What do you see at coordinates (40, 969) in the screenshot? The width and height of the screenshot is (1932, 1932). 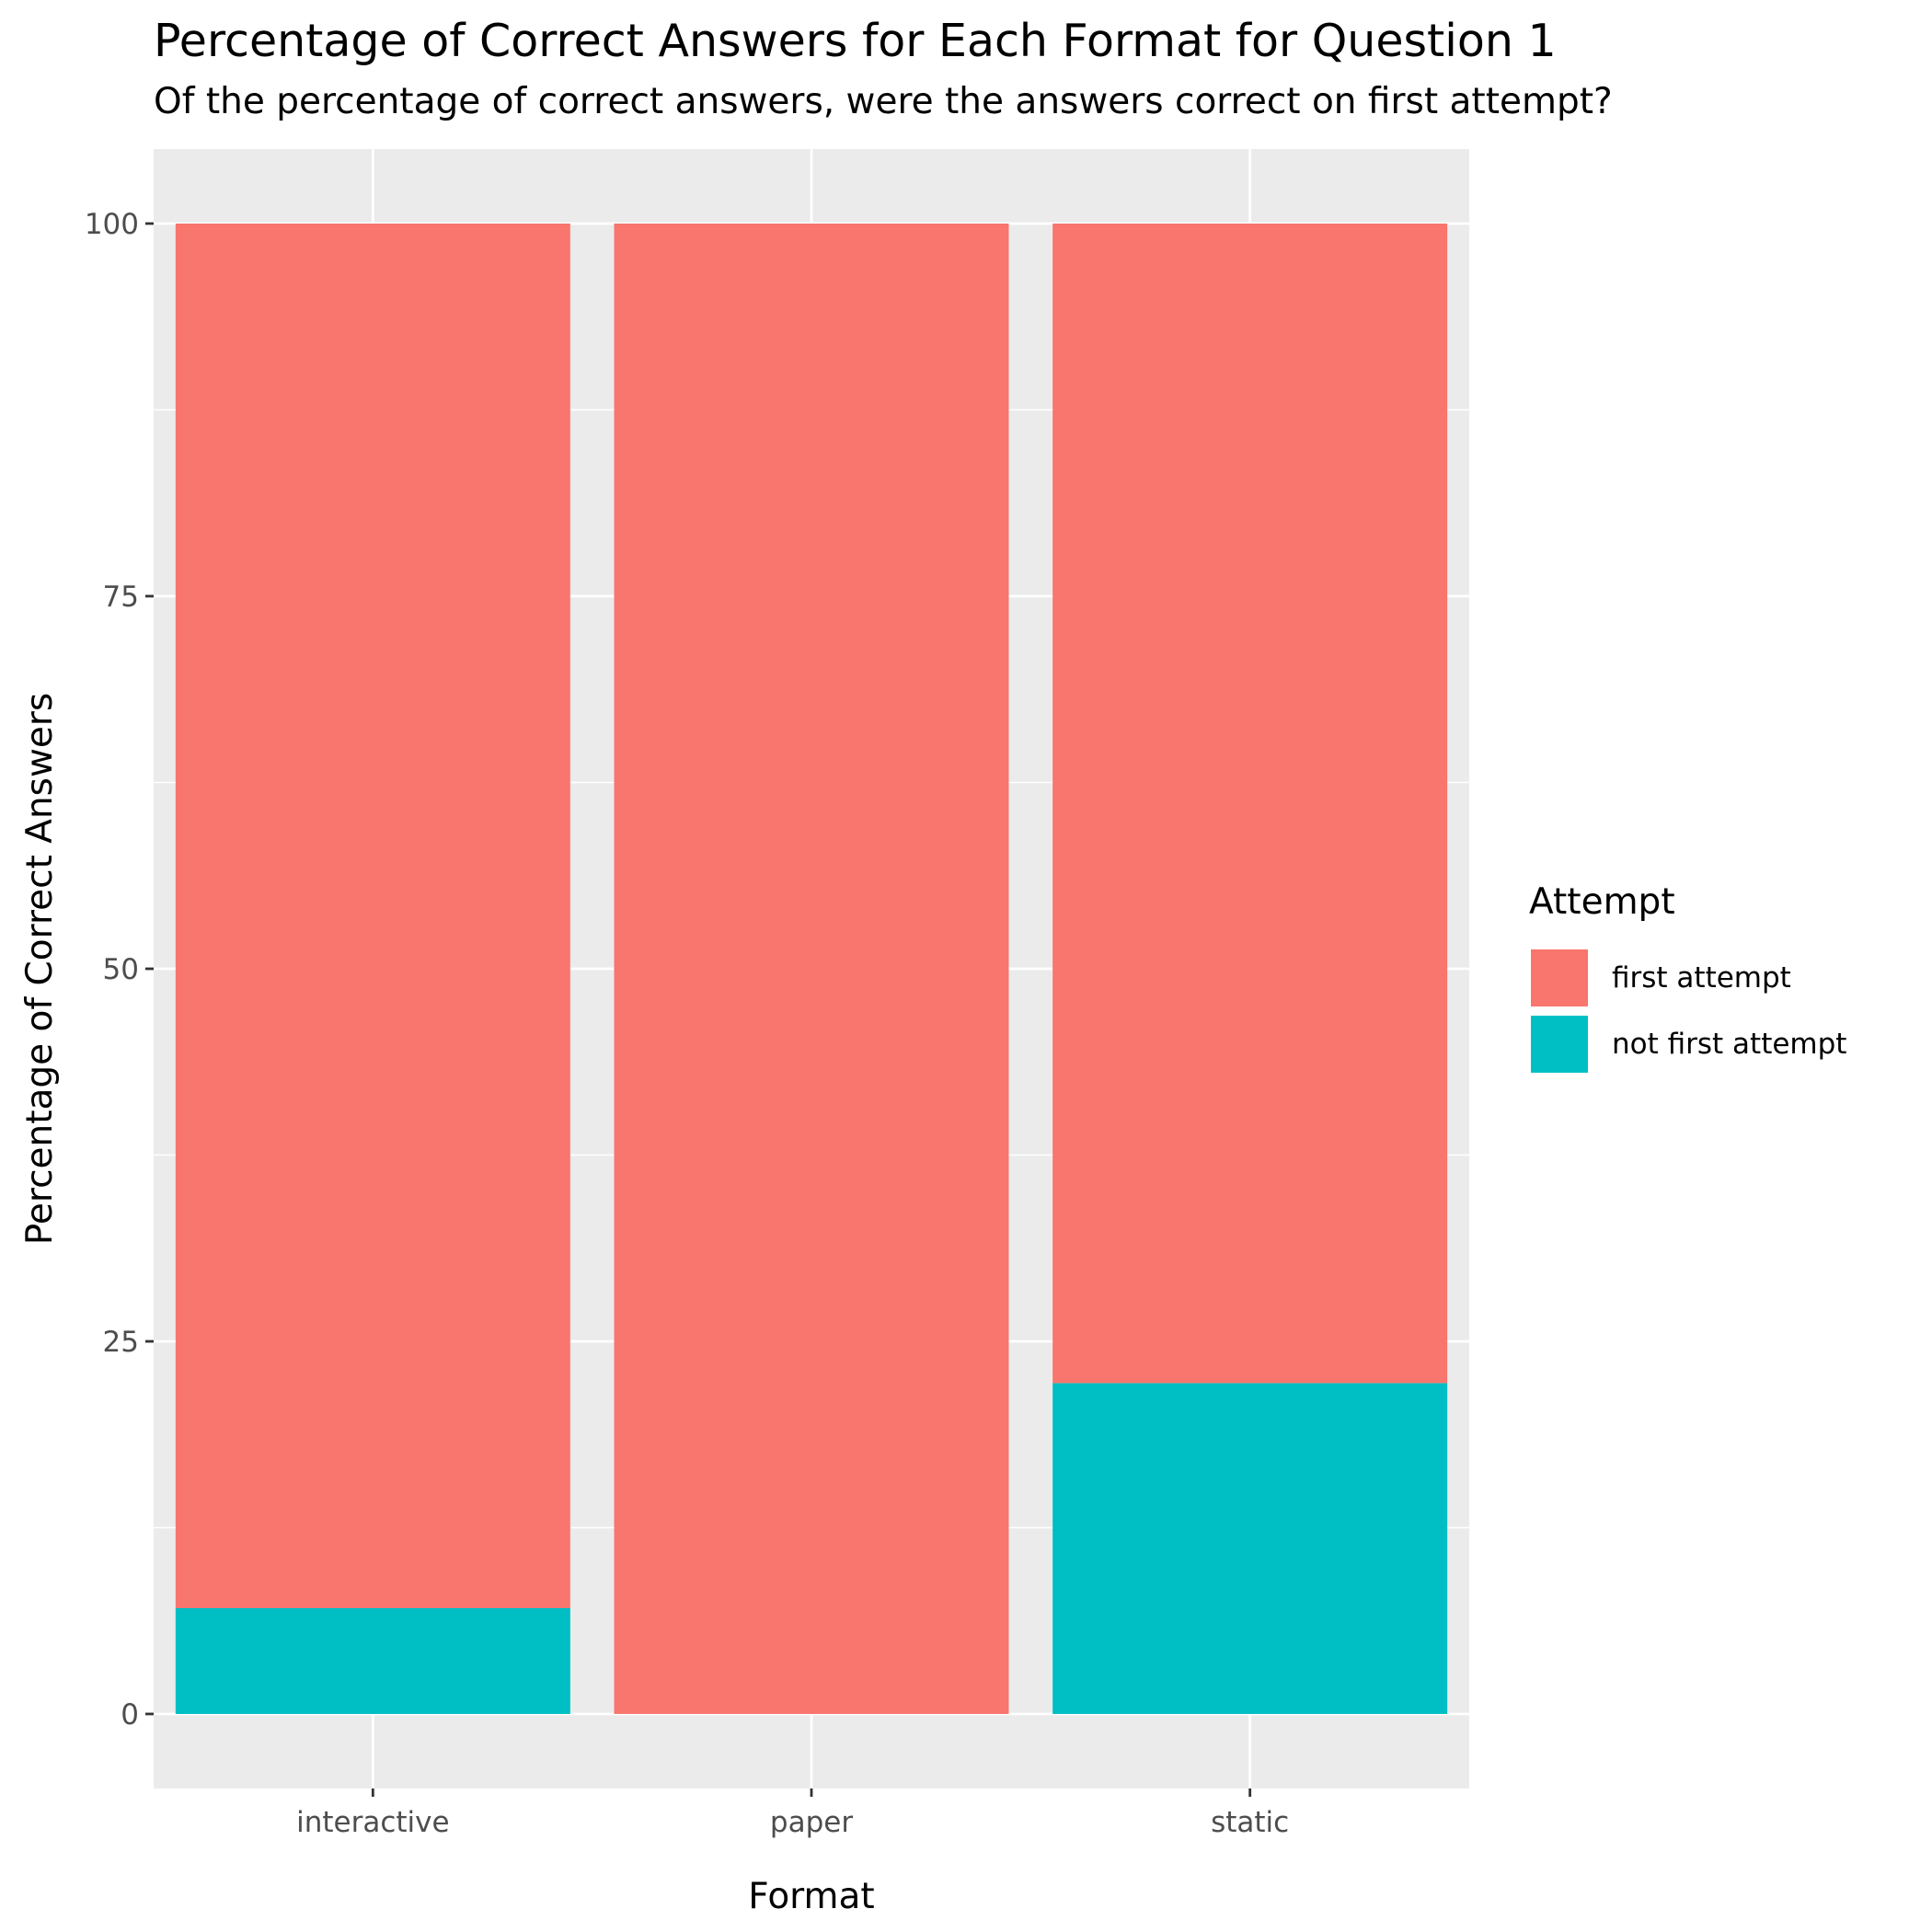 I see `y-axis-title: Percentage of Correct Answers` at bounding box center [40, 969].